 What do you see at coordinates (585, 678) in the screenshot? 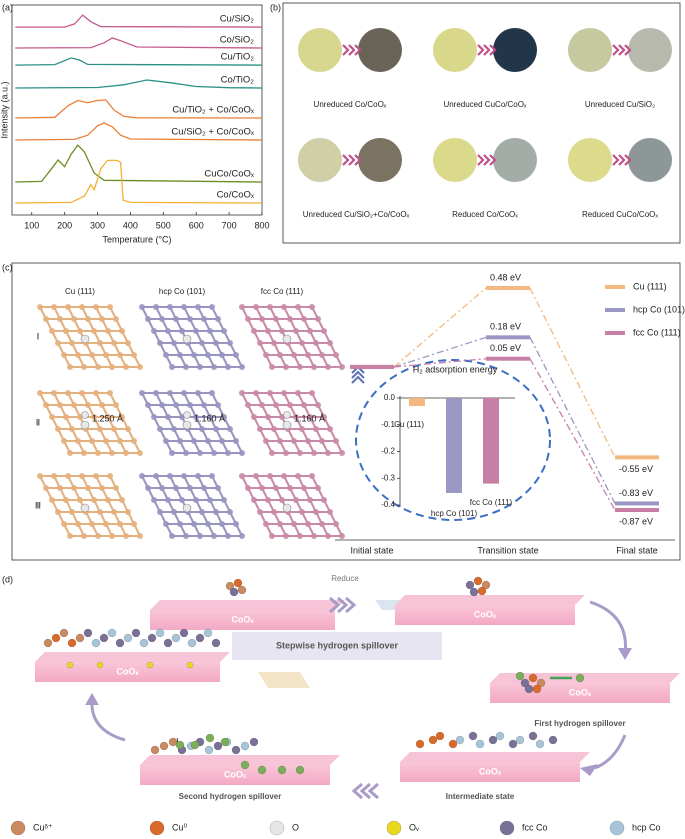
I see `slab-top` at bounding box center [585, 678].